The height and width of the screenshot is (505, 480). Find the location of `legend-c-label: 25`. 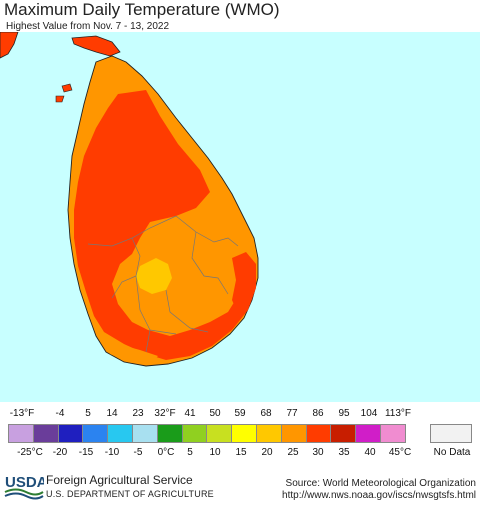

legend-c-label: 25 is located at coordinates (293, 452).